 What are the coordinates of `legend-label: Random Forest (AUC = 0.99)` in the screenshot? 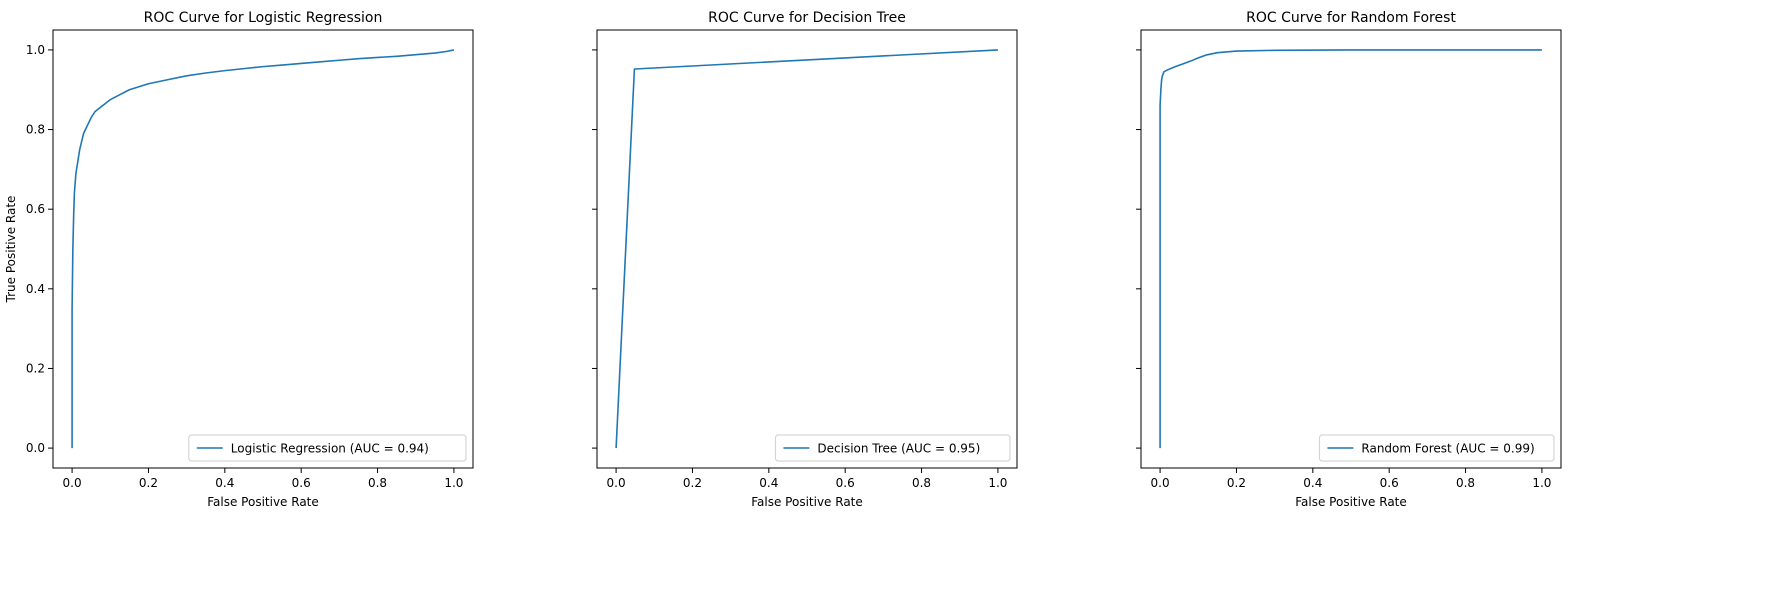 It's located at (1447, 449).